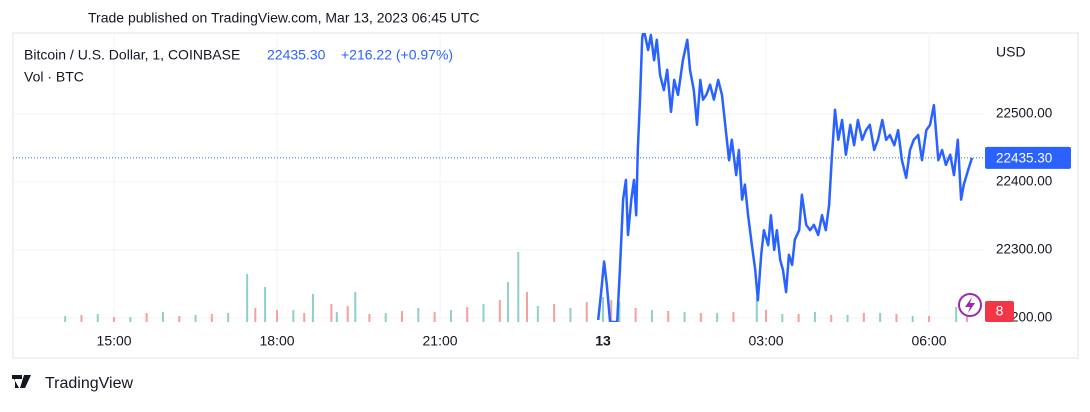 This screenshot has height=412, width=1090. Describe the element at coordinates (1024, 180) in the screenshot. I see `y-tick-label: 22400.00` at that location.